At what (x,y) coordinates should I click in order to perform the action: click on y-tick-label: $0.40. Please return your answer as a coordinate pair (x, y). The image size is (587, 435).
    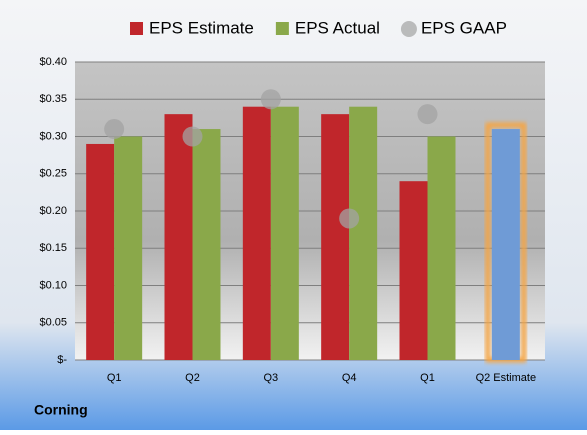
    Looking at the image, I should click on (53, 62).